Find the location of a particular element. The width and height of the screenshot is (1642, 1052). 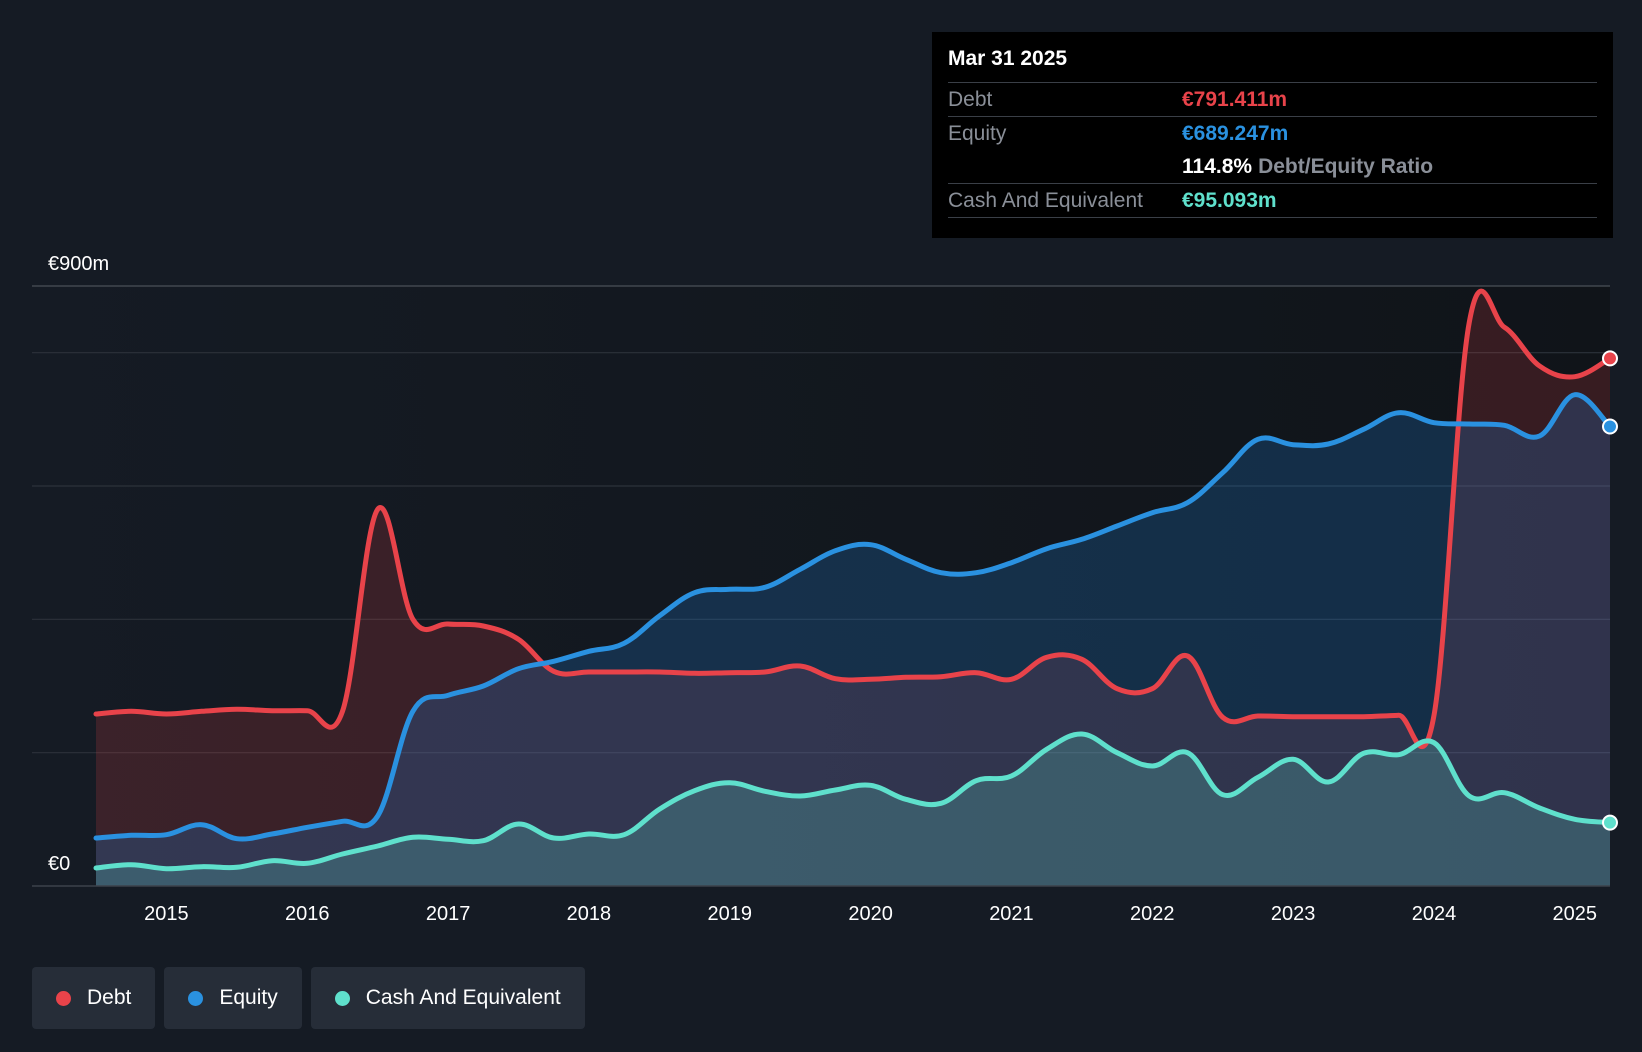

x-tick-label: 2022 is located at coordinates (1152, 914).